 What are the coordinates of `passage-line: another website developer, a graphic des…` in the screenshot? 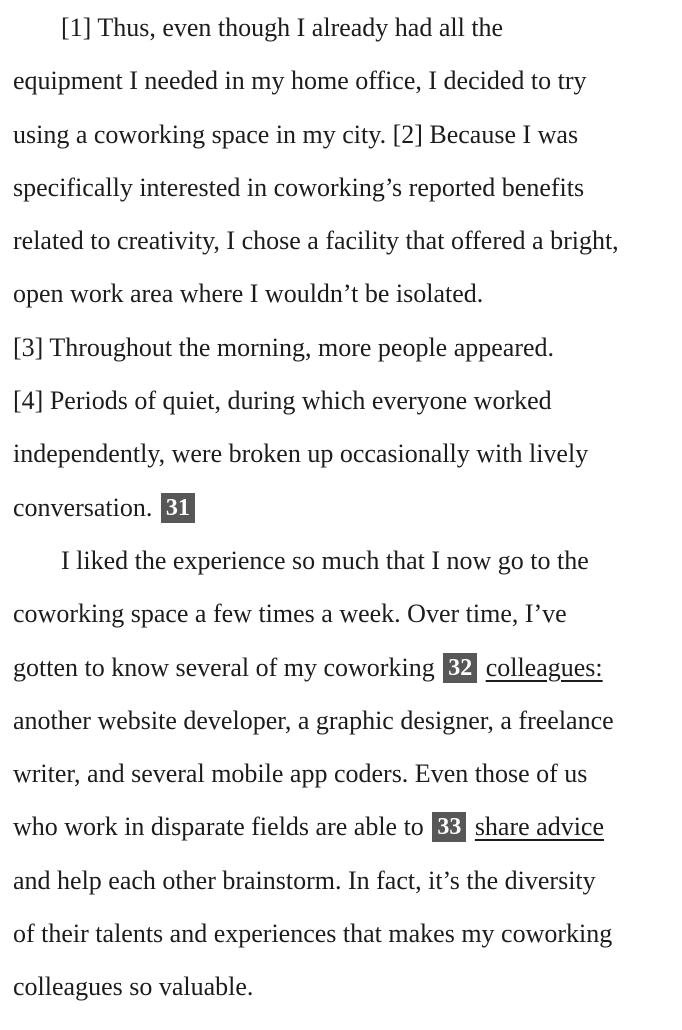 It's located at (313, 720).